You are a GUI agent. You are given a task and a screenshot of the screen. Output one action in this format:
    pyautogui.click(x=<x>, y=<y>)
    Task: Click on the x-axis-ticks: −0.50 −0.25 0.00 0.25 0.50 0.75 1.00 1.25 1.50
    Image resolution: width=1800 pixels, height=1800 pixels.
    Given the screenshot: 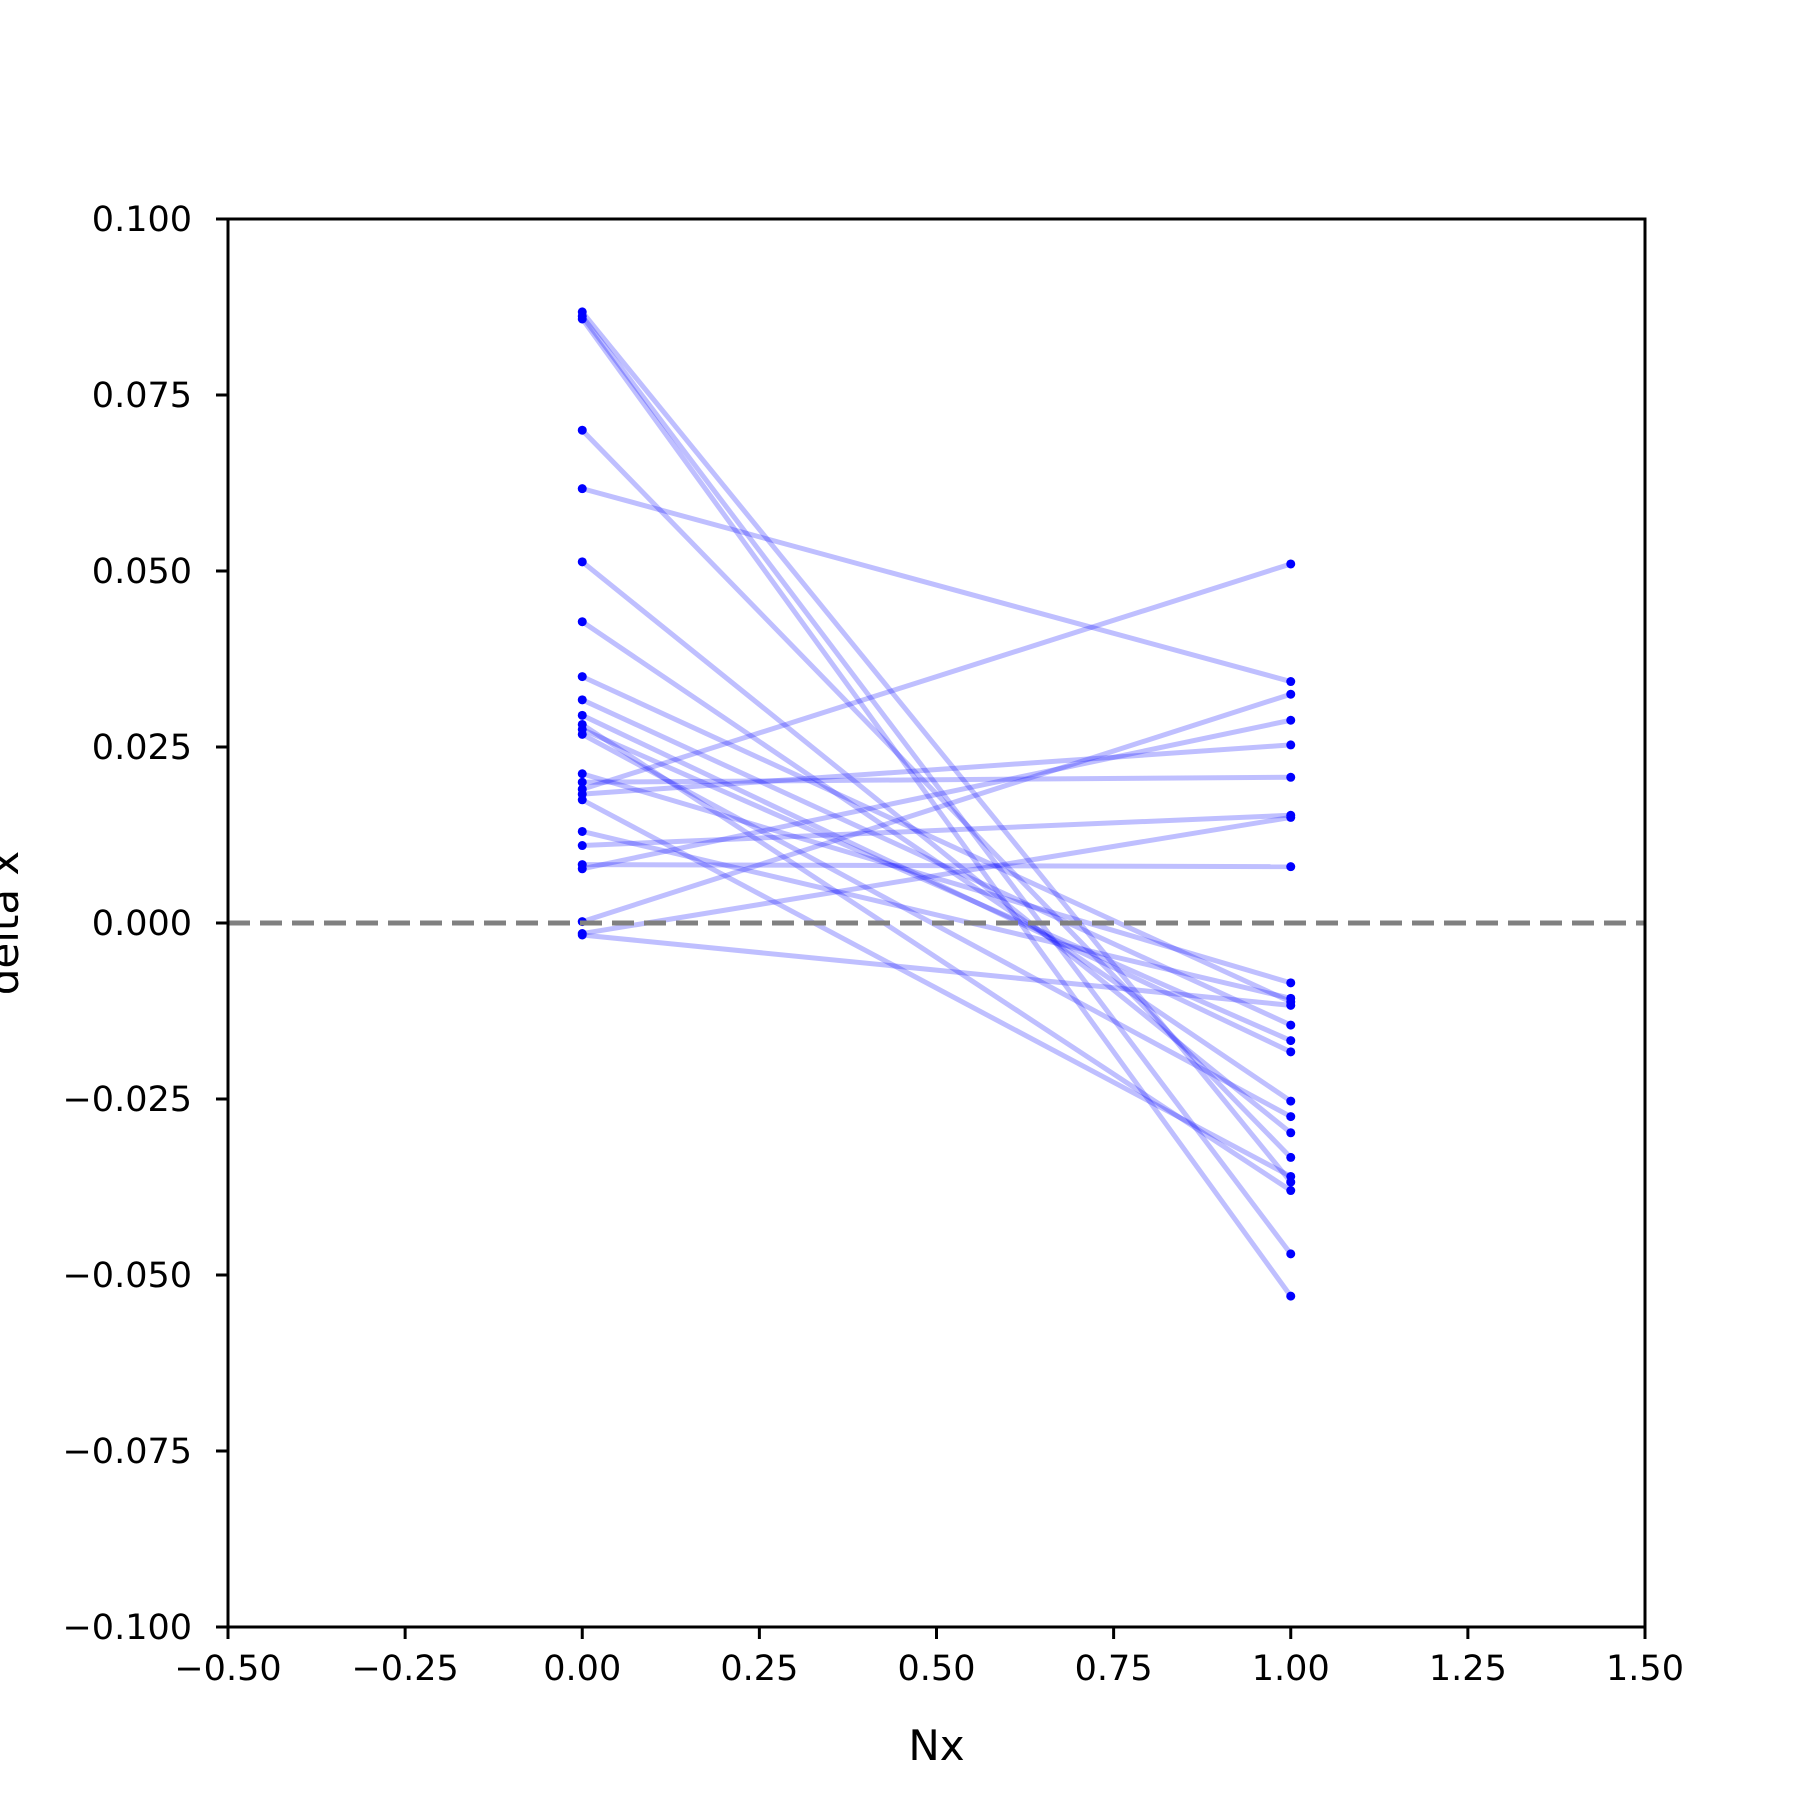 What is the action you would take?
    pyautogui.click(x=929, y=1658)
    